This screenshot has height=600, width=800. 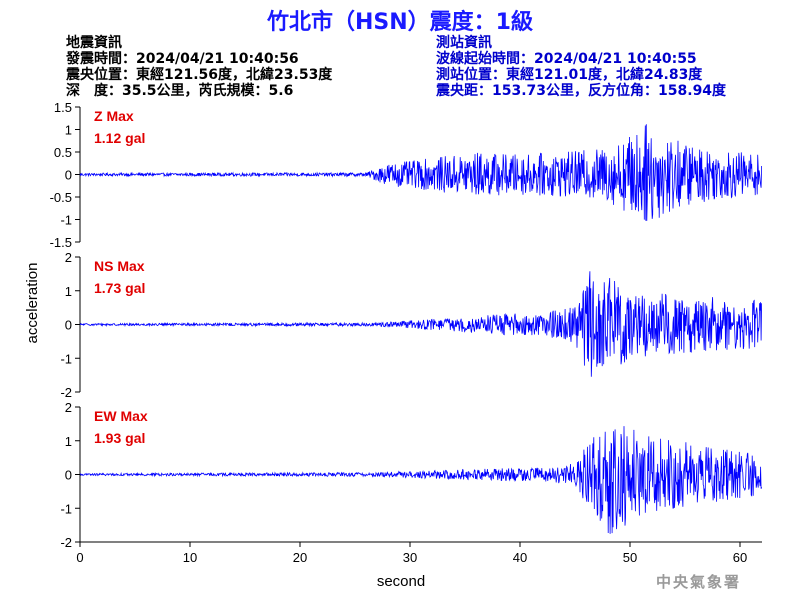 What do you see at coordinates (400, 22) in the screenshot?
I see `chart-title: 竹北市（HSN）震度：1級` at bounding box center [400, 22].